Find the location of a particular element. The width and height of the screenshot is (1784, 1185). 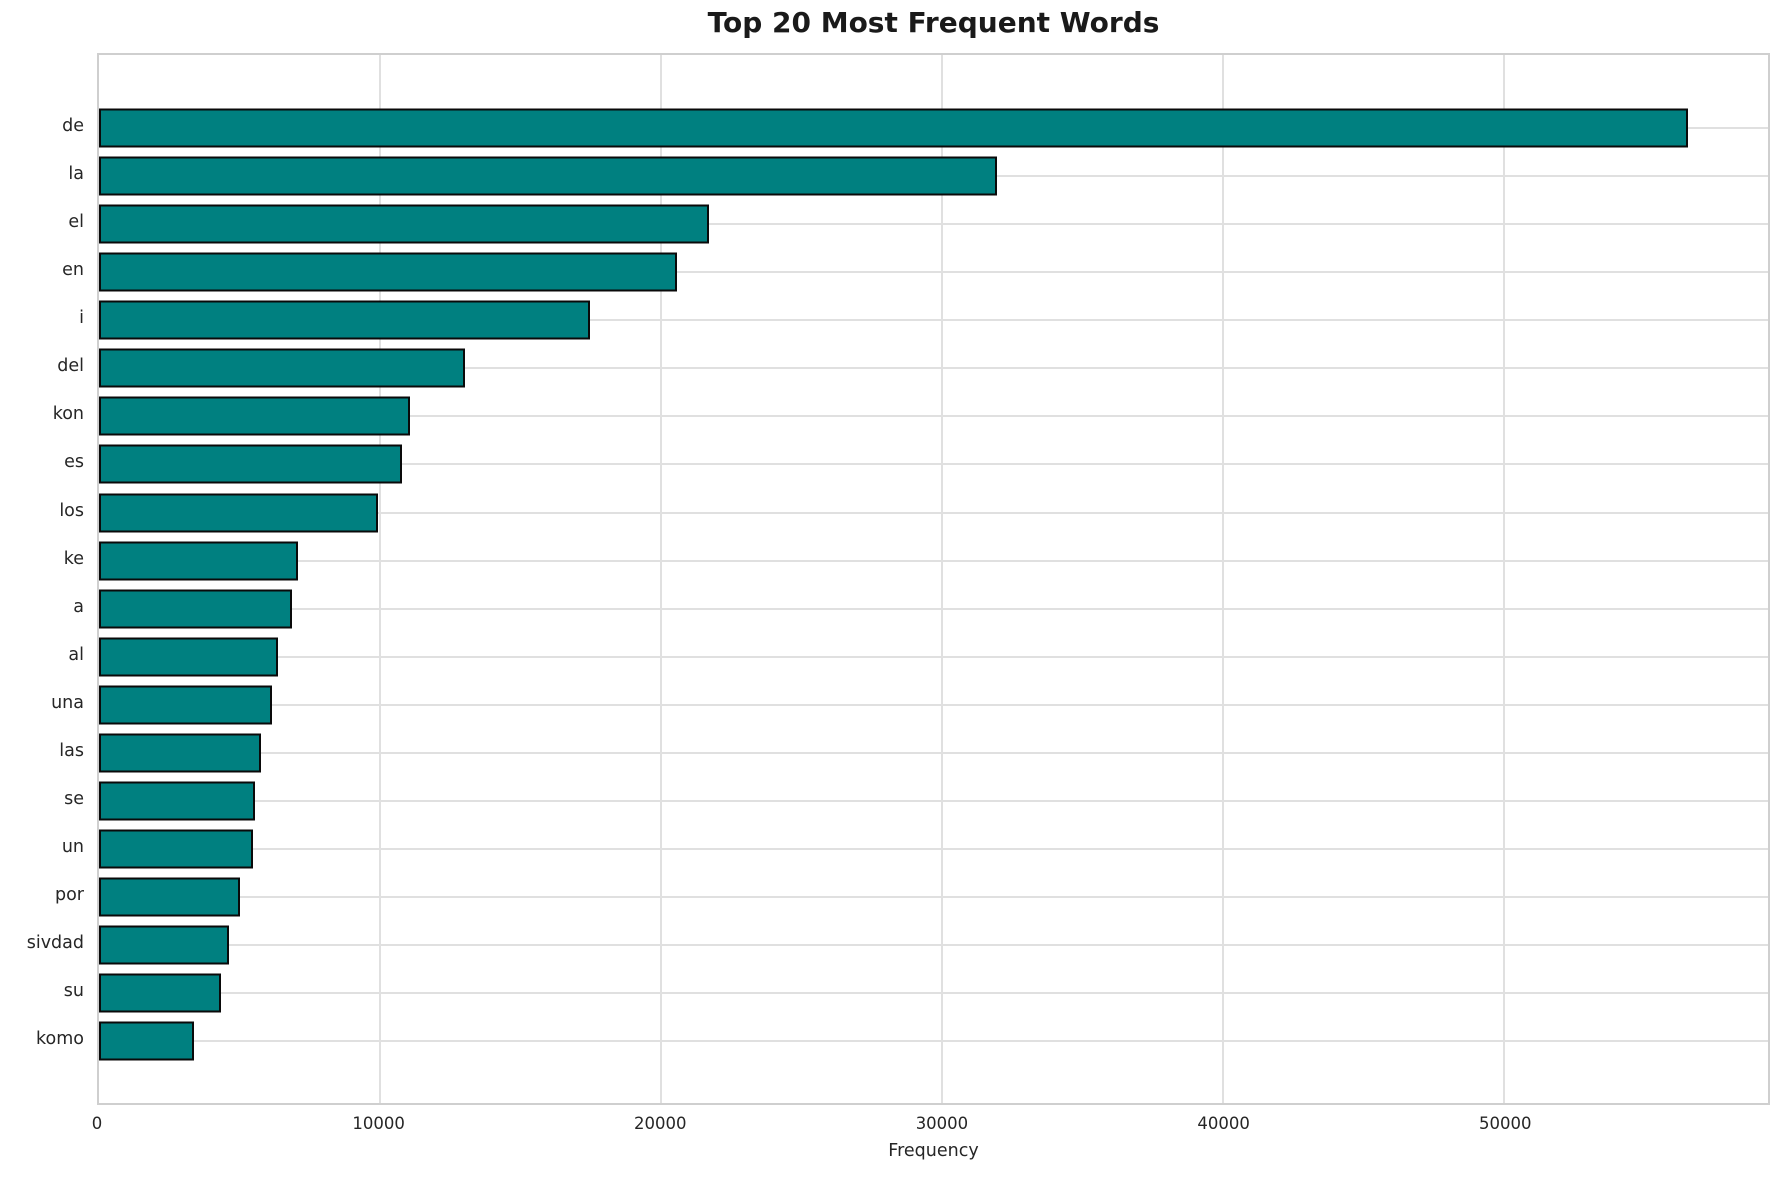

y-tick-label-un: un is located at coordinates (72, 846).